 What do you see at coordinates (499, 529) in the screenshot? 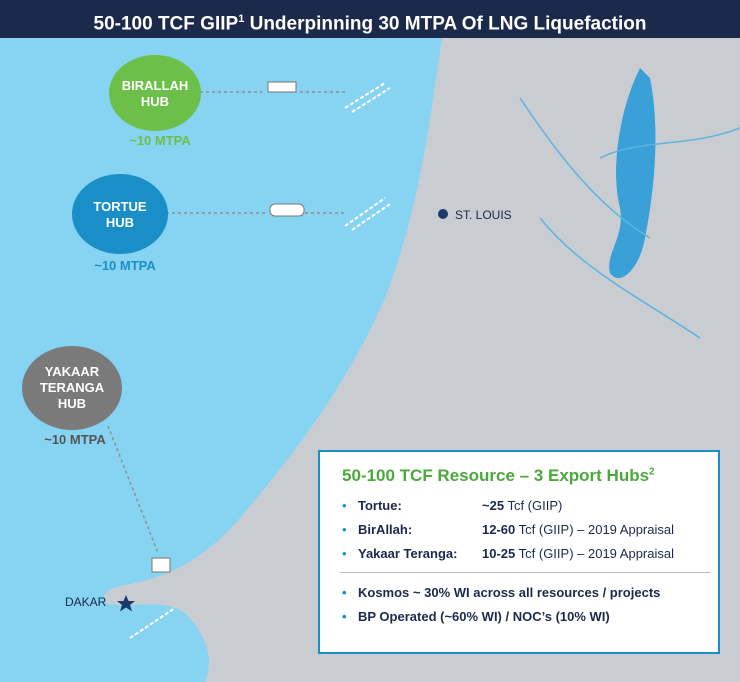
I see `resource-amount: 12-60` at bounding box center [499, 529].